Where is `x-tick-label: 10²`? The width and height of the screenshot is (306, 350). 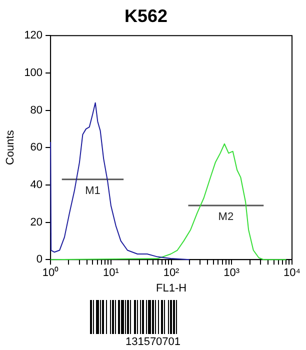 x-tick-label: 10² is located at coordinates (171, 273).